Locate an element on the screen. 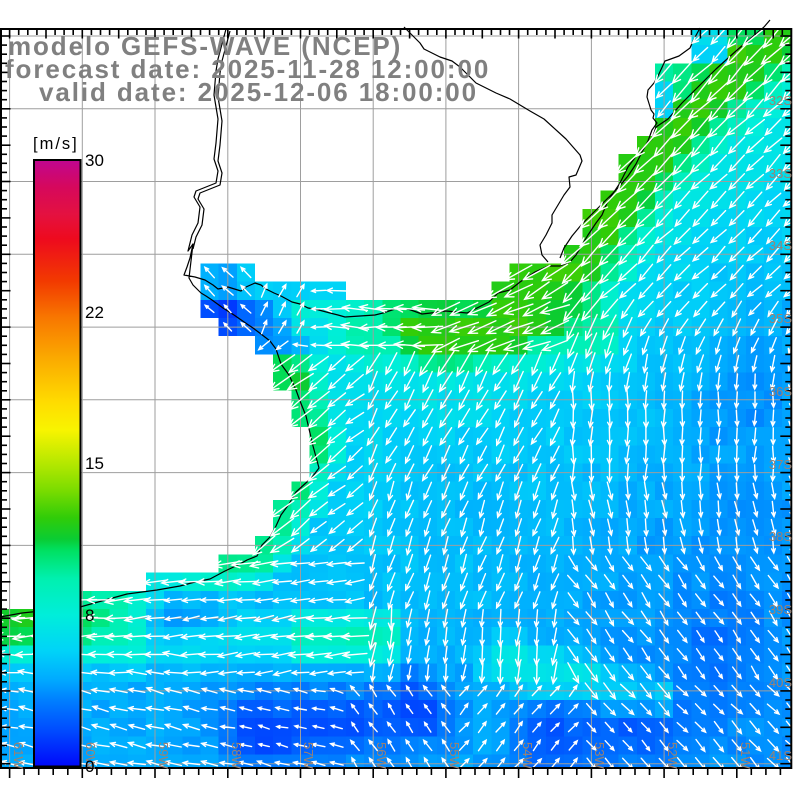 The height and width of the screenshot is (800, 800). svg-text: 51W is located at coordinates (745, 755).